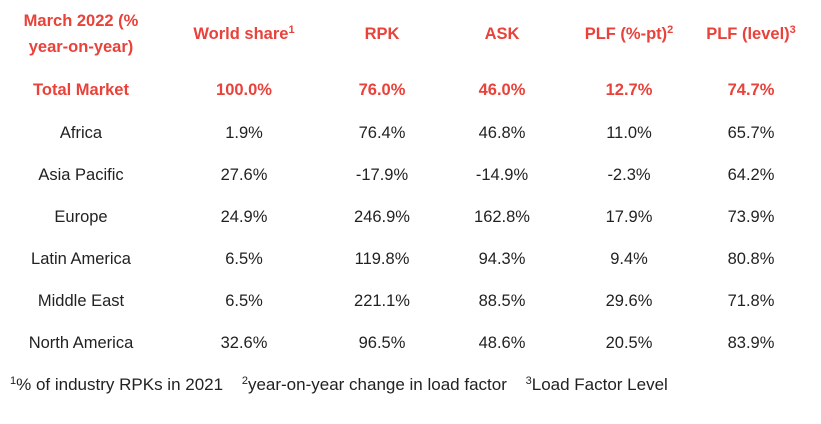 The image size is (821, 424). What do you see at coordinates (502, 300) in the screenshot?
I see `ask-cell: 88.5%` at bounding box center [502, 300].